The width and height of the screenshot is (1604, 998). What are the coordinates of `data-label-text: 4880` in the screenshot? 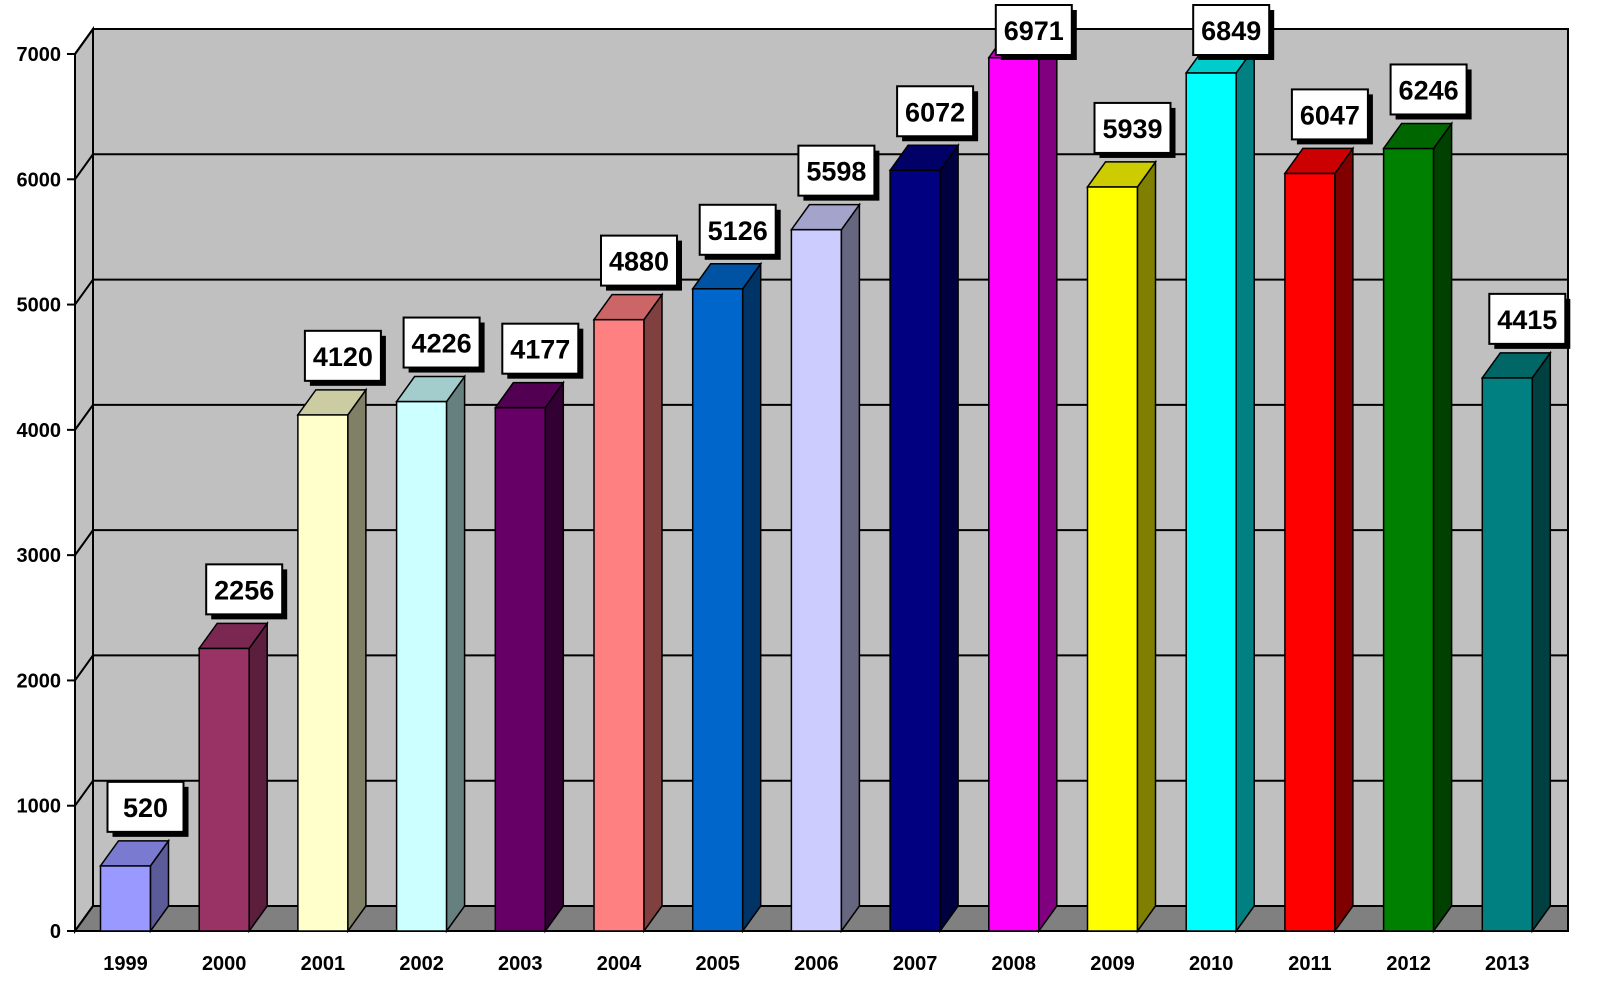 It's located at (639, 262).